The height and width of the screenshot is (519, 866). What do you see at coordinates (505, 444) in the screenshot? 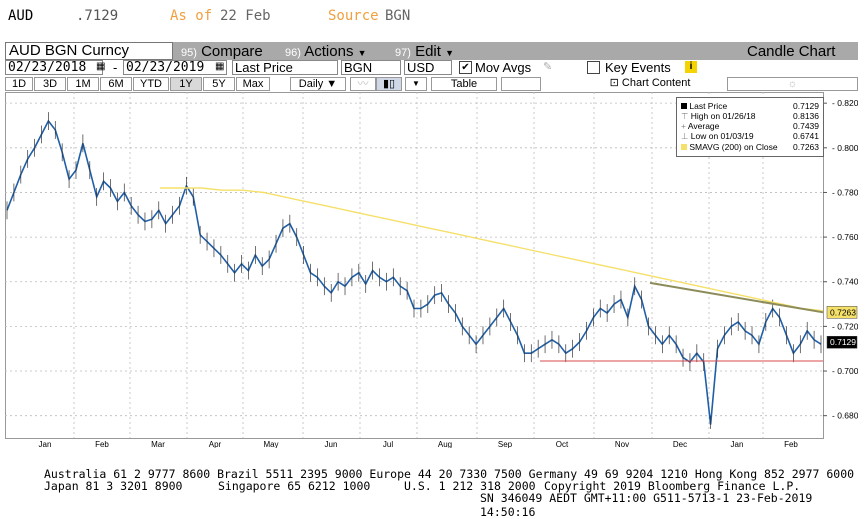
I see `x-tick-label: Sep` at bounding box center [505, 444].